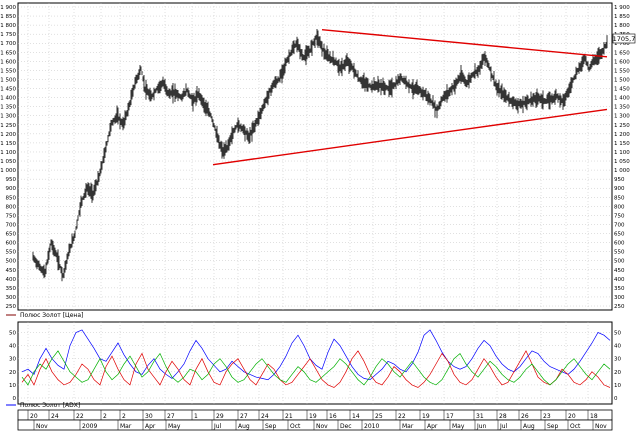 The image size is (636, 431). What do you see at coordinates (289, 416) in the screenshot?
I see `day-label: 21` at bounding box center [289, 416].